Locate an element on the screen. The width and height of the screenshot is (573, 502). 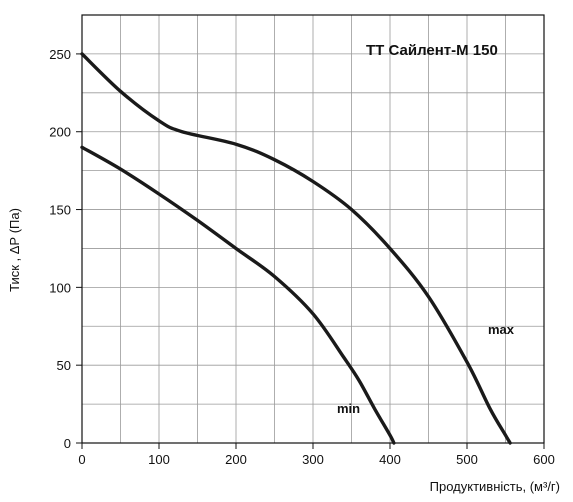
y-tick-label: 0 is located at coordinates (67, 443).